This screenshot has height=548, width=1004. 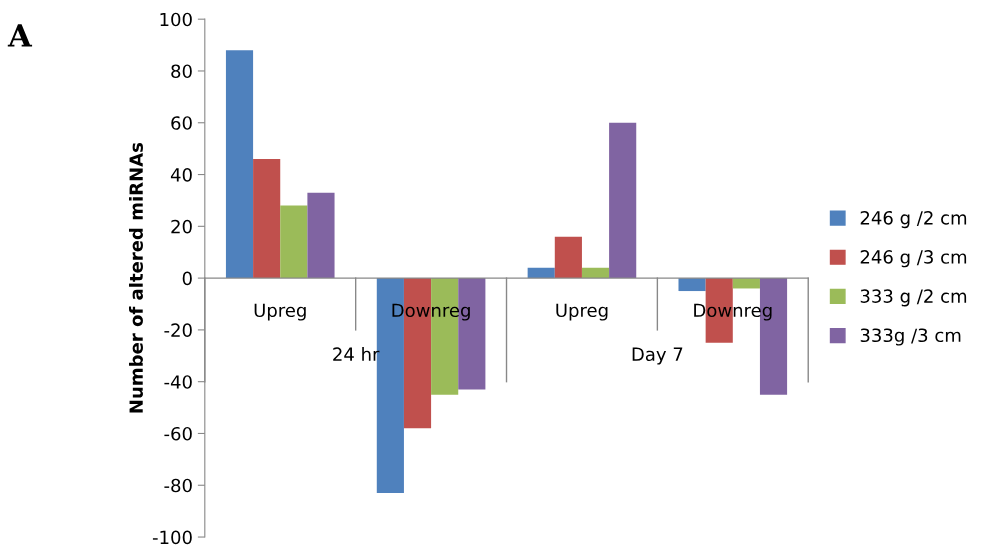 What do you see at coordinates (181, 71) in the screenshot?
I see `y-tick-label: 80` at bounding box center [181, 71].